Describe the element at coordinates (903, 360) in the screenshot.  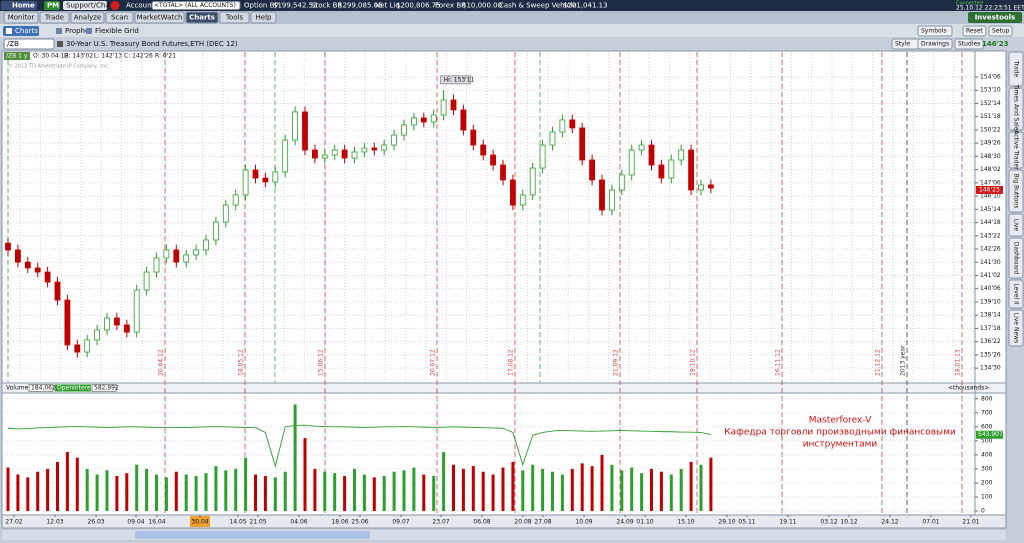
I see `expiration-label: 2013 year` at that location.